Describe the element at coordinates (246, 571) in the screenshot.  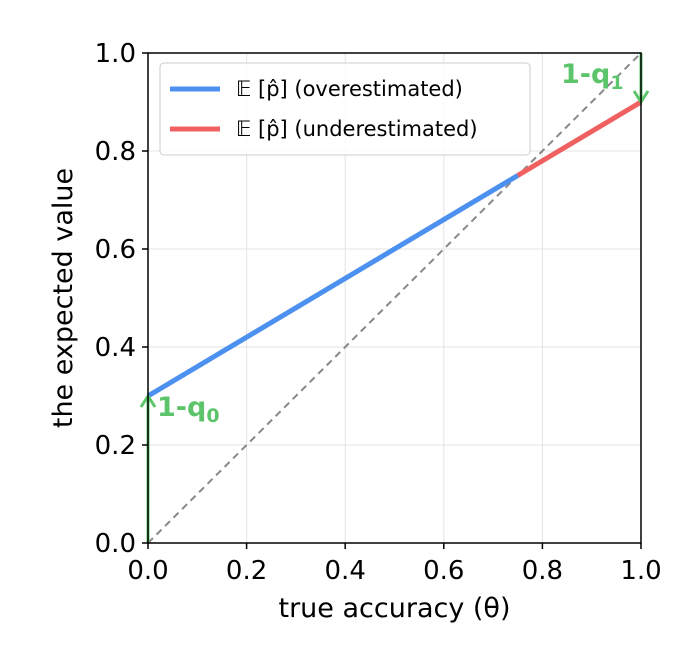
I see `x-tick-label: 0.2` at that location.